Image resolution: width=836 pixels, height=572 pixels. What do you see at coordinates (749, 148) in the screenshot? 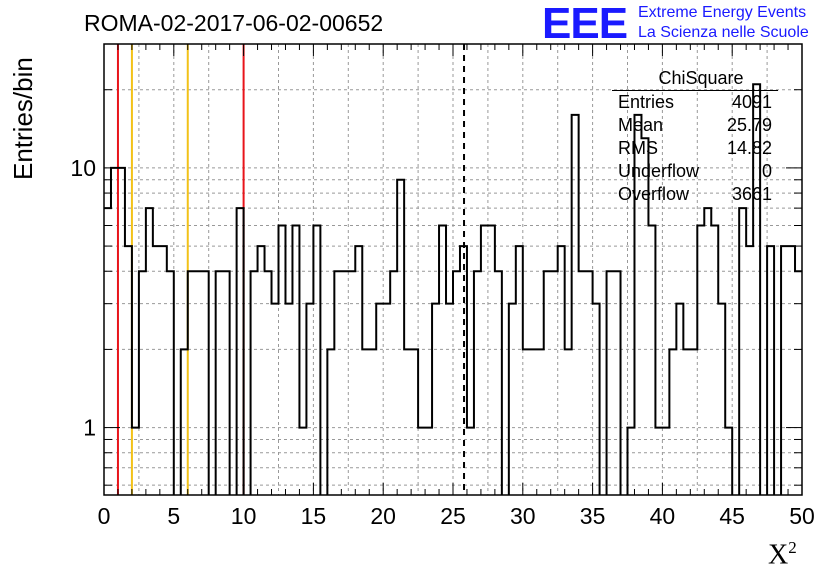
I see `stats-value: 14.82` at bounding box center [749, 148].